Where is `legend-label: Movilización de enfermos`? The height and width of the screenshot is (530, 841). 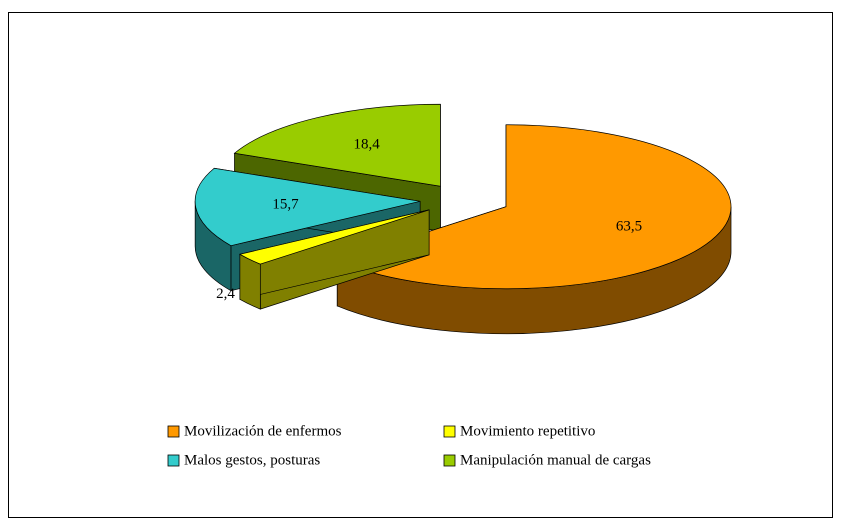
legend-label: Movilización de enfermos is located at coordinates (263, 431).